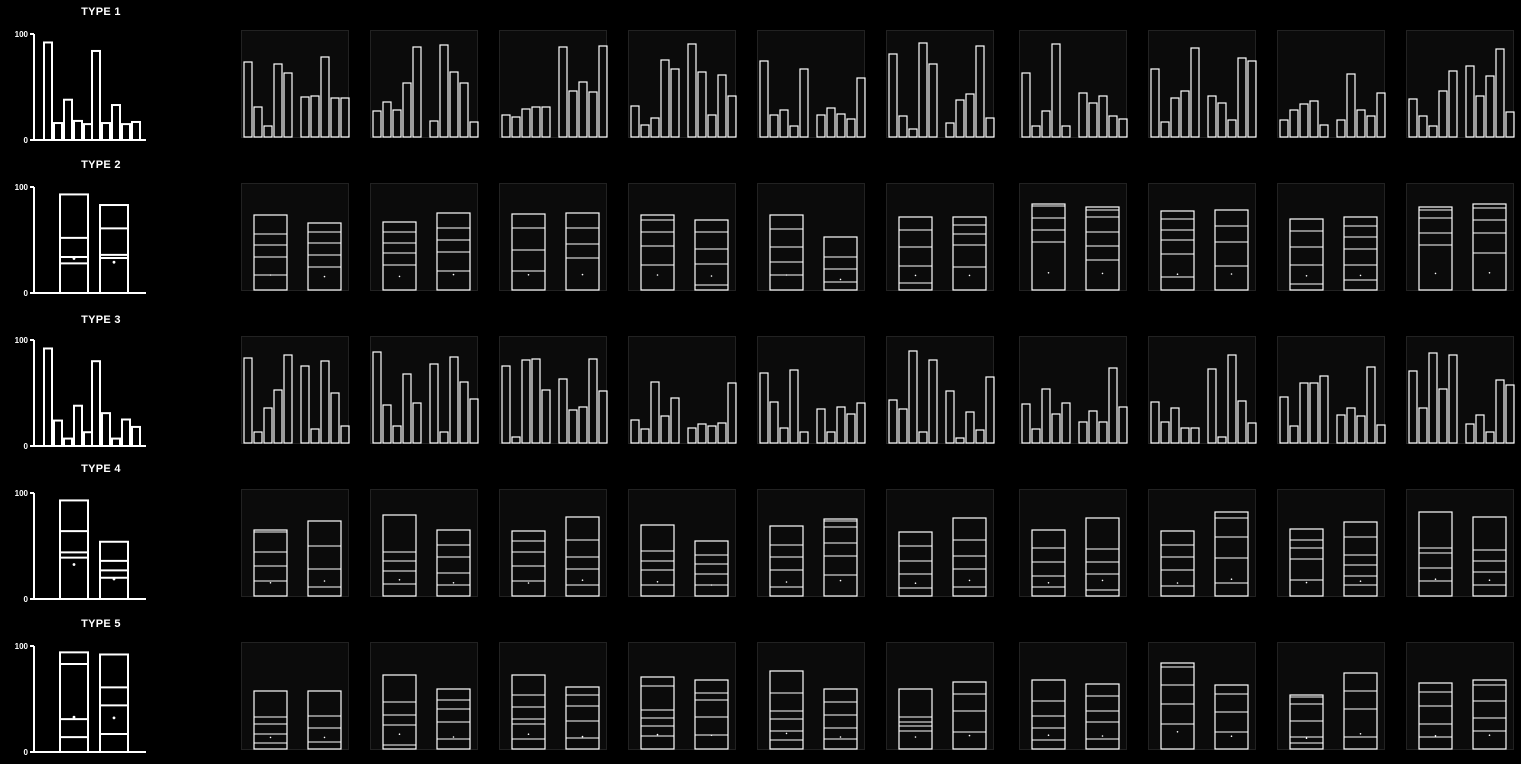 Image resolution: width=1521 pixels, height=764 pixels. I want to click on type-title: TYPE 3, so click(101, 320).